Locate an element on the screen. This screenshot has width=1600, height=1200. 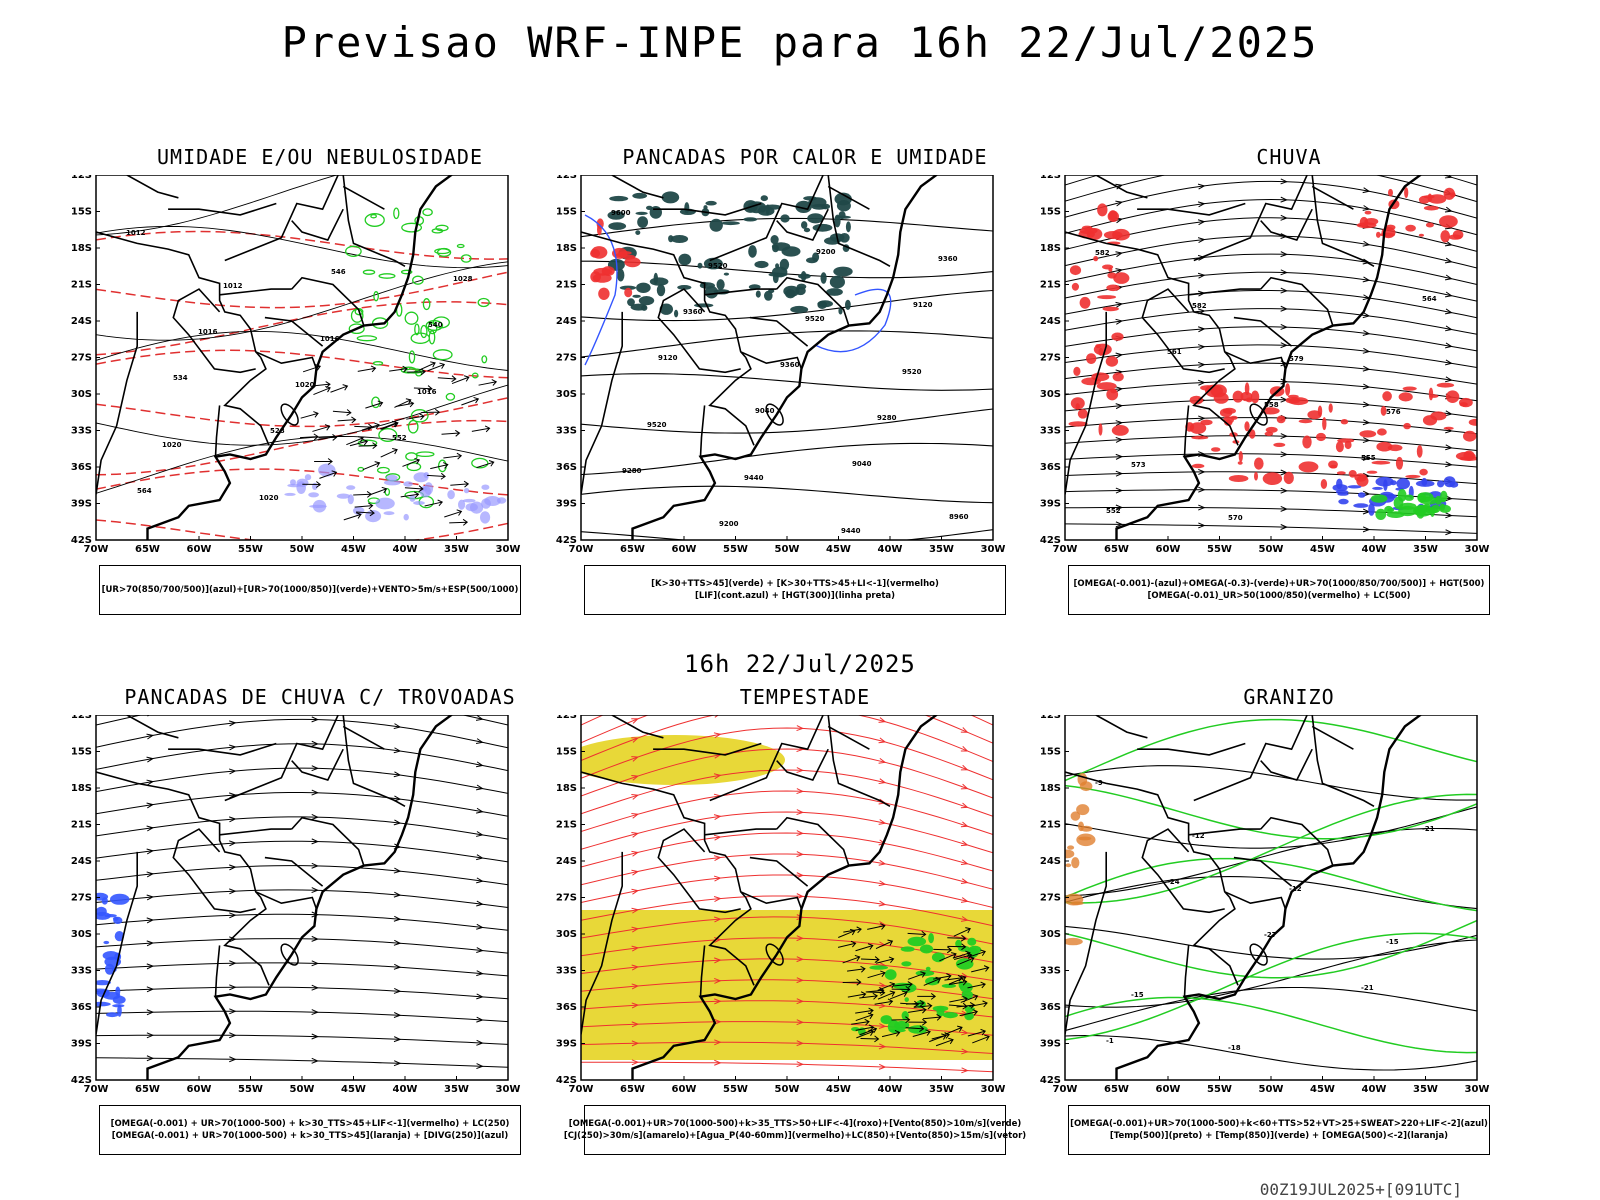
height-contour is located at coordinates (787, 344).